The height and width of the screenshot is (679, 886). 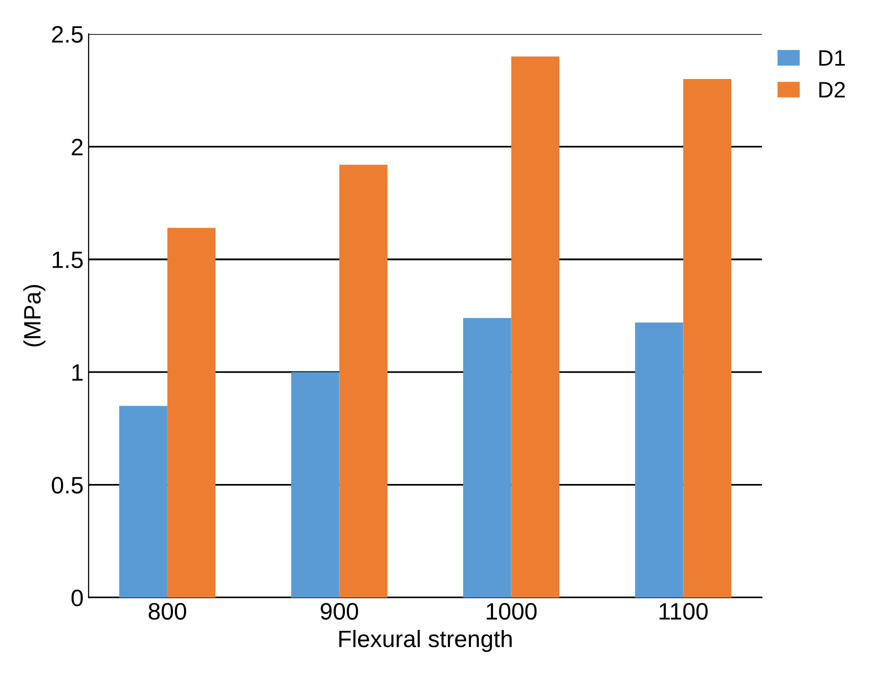 I want to click on x-tick-label: 800, so click(x=167, y=611).